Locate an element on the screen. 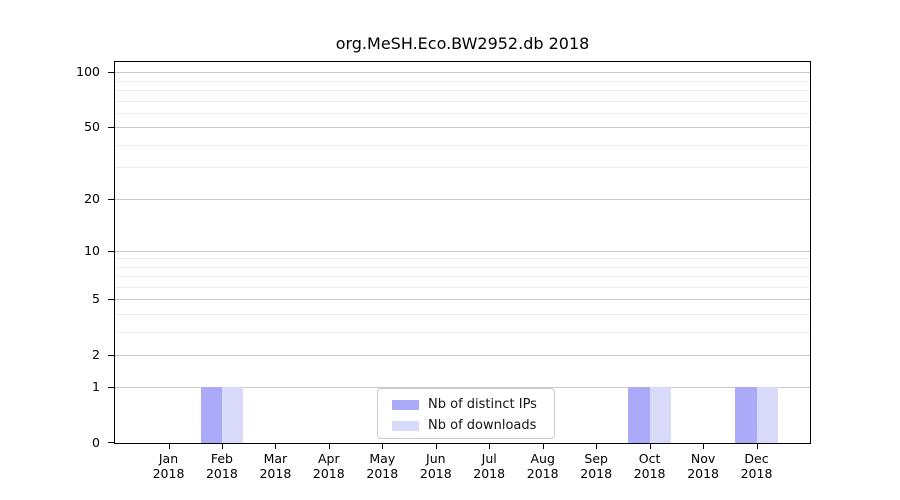 The height and width of the screenshot is (500, 900). x-tick-month: Mar is located at coordinates (275, 458).